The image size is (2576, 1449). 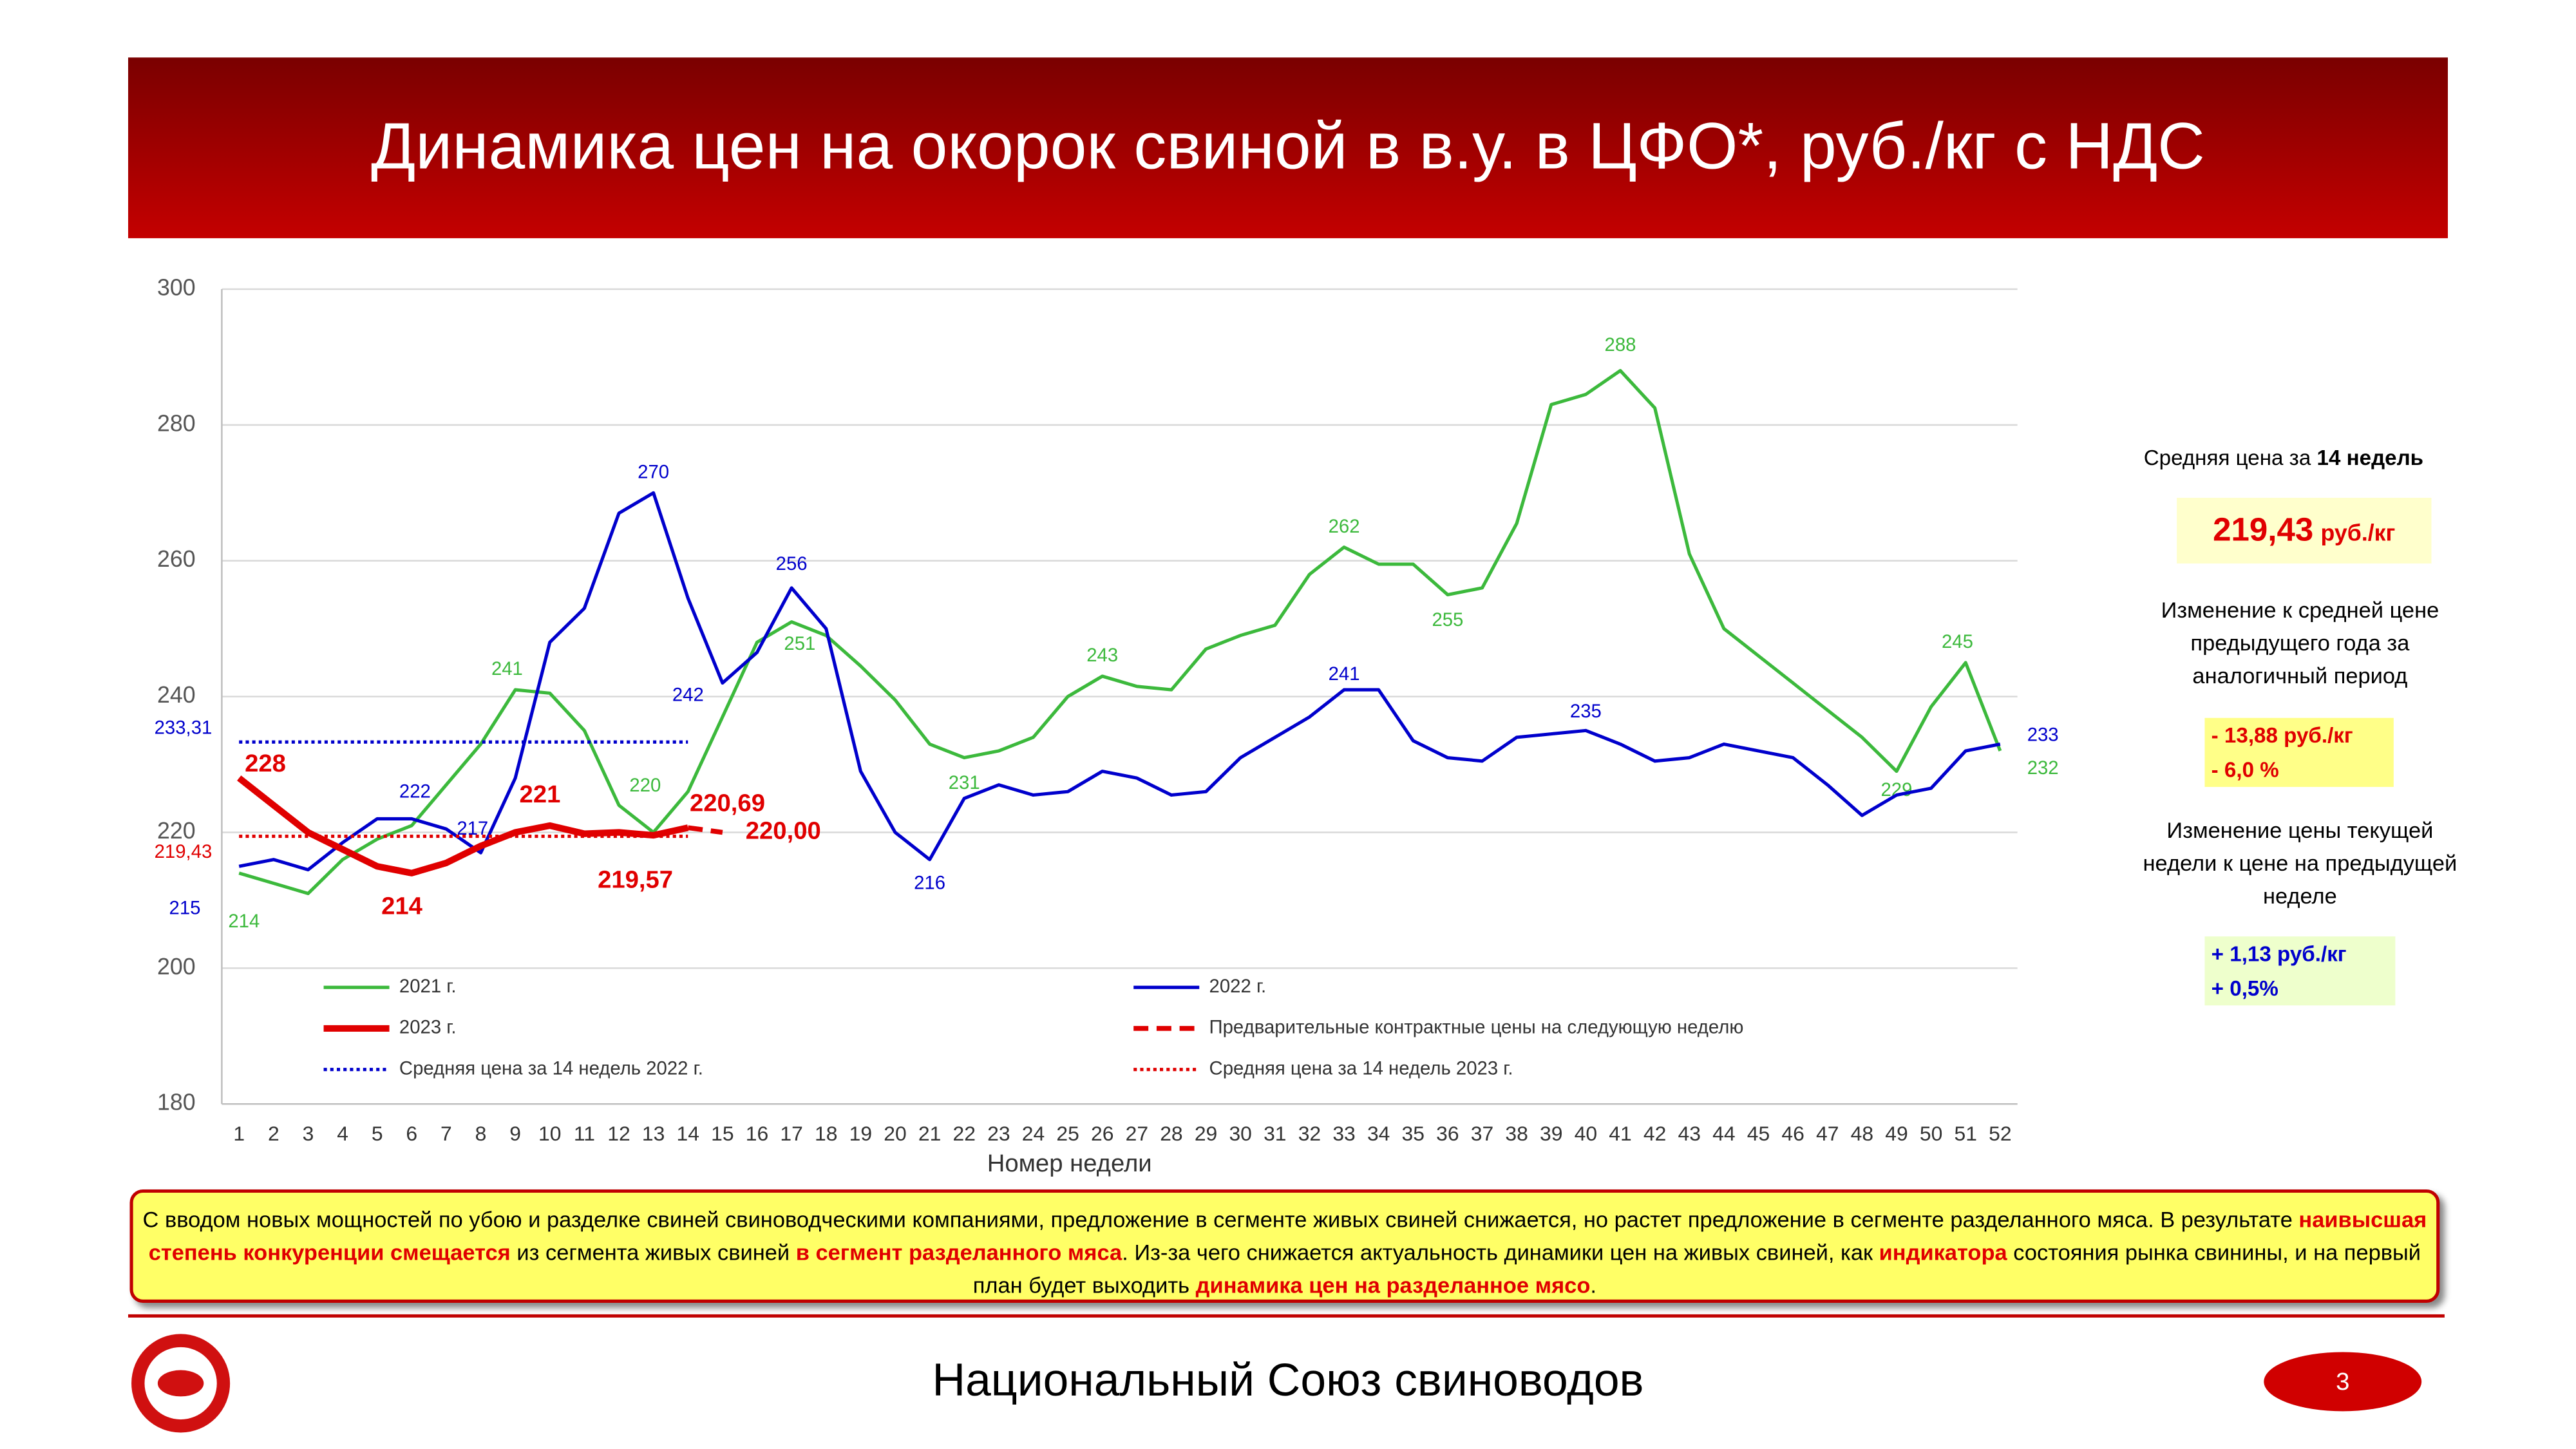 What do you see at coordinates (176, 831) in the screenshot?
I see `y-tick-label: 220` at bounding box center [176, 831].